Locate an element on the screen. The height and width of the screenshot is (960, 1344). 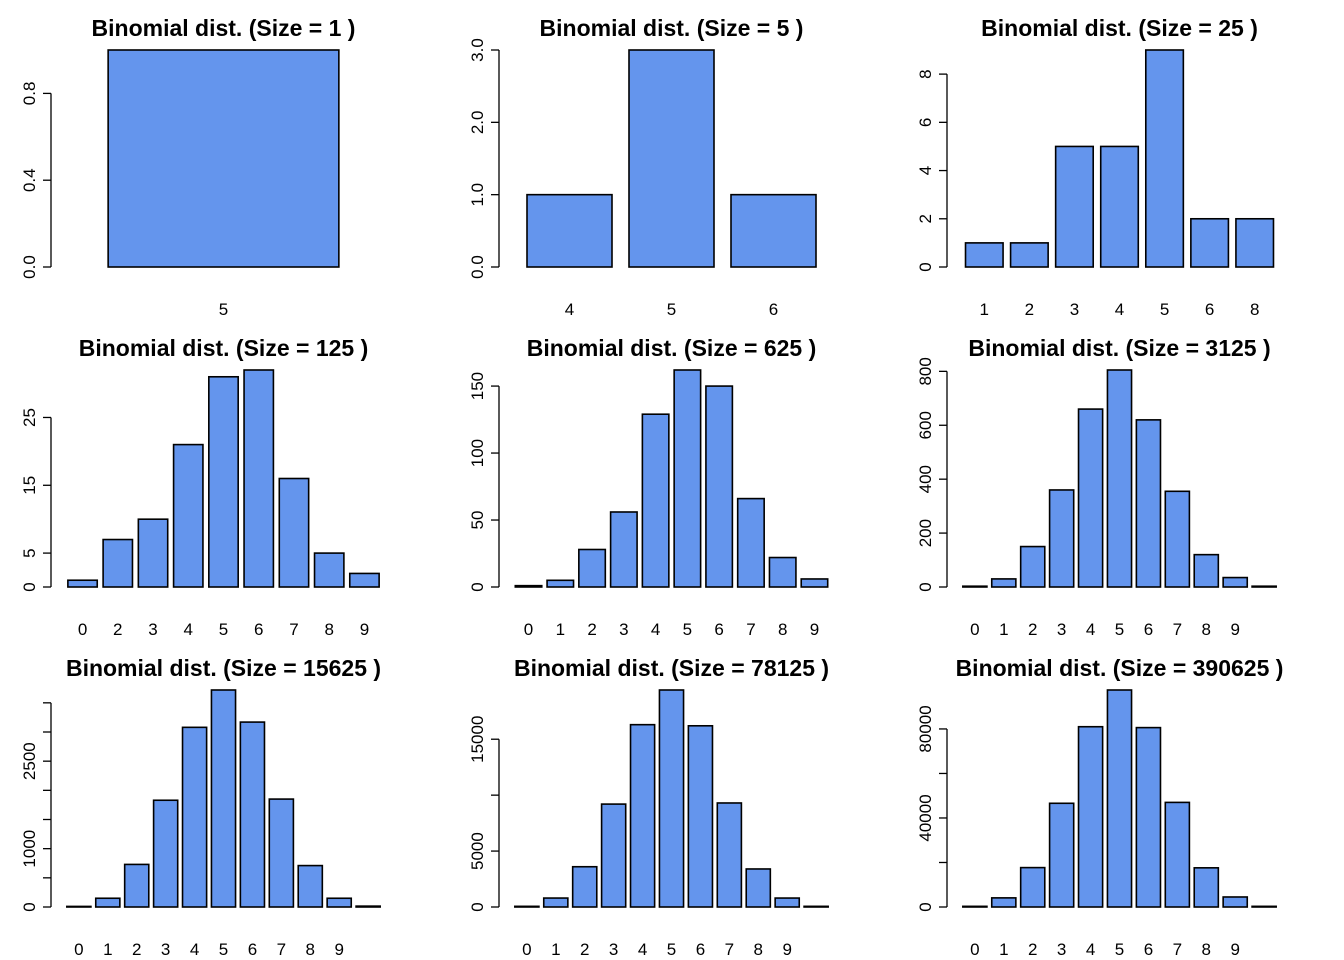
y-tick-label: 15000 is located at coordinates (477, 739).